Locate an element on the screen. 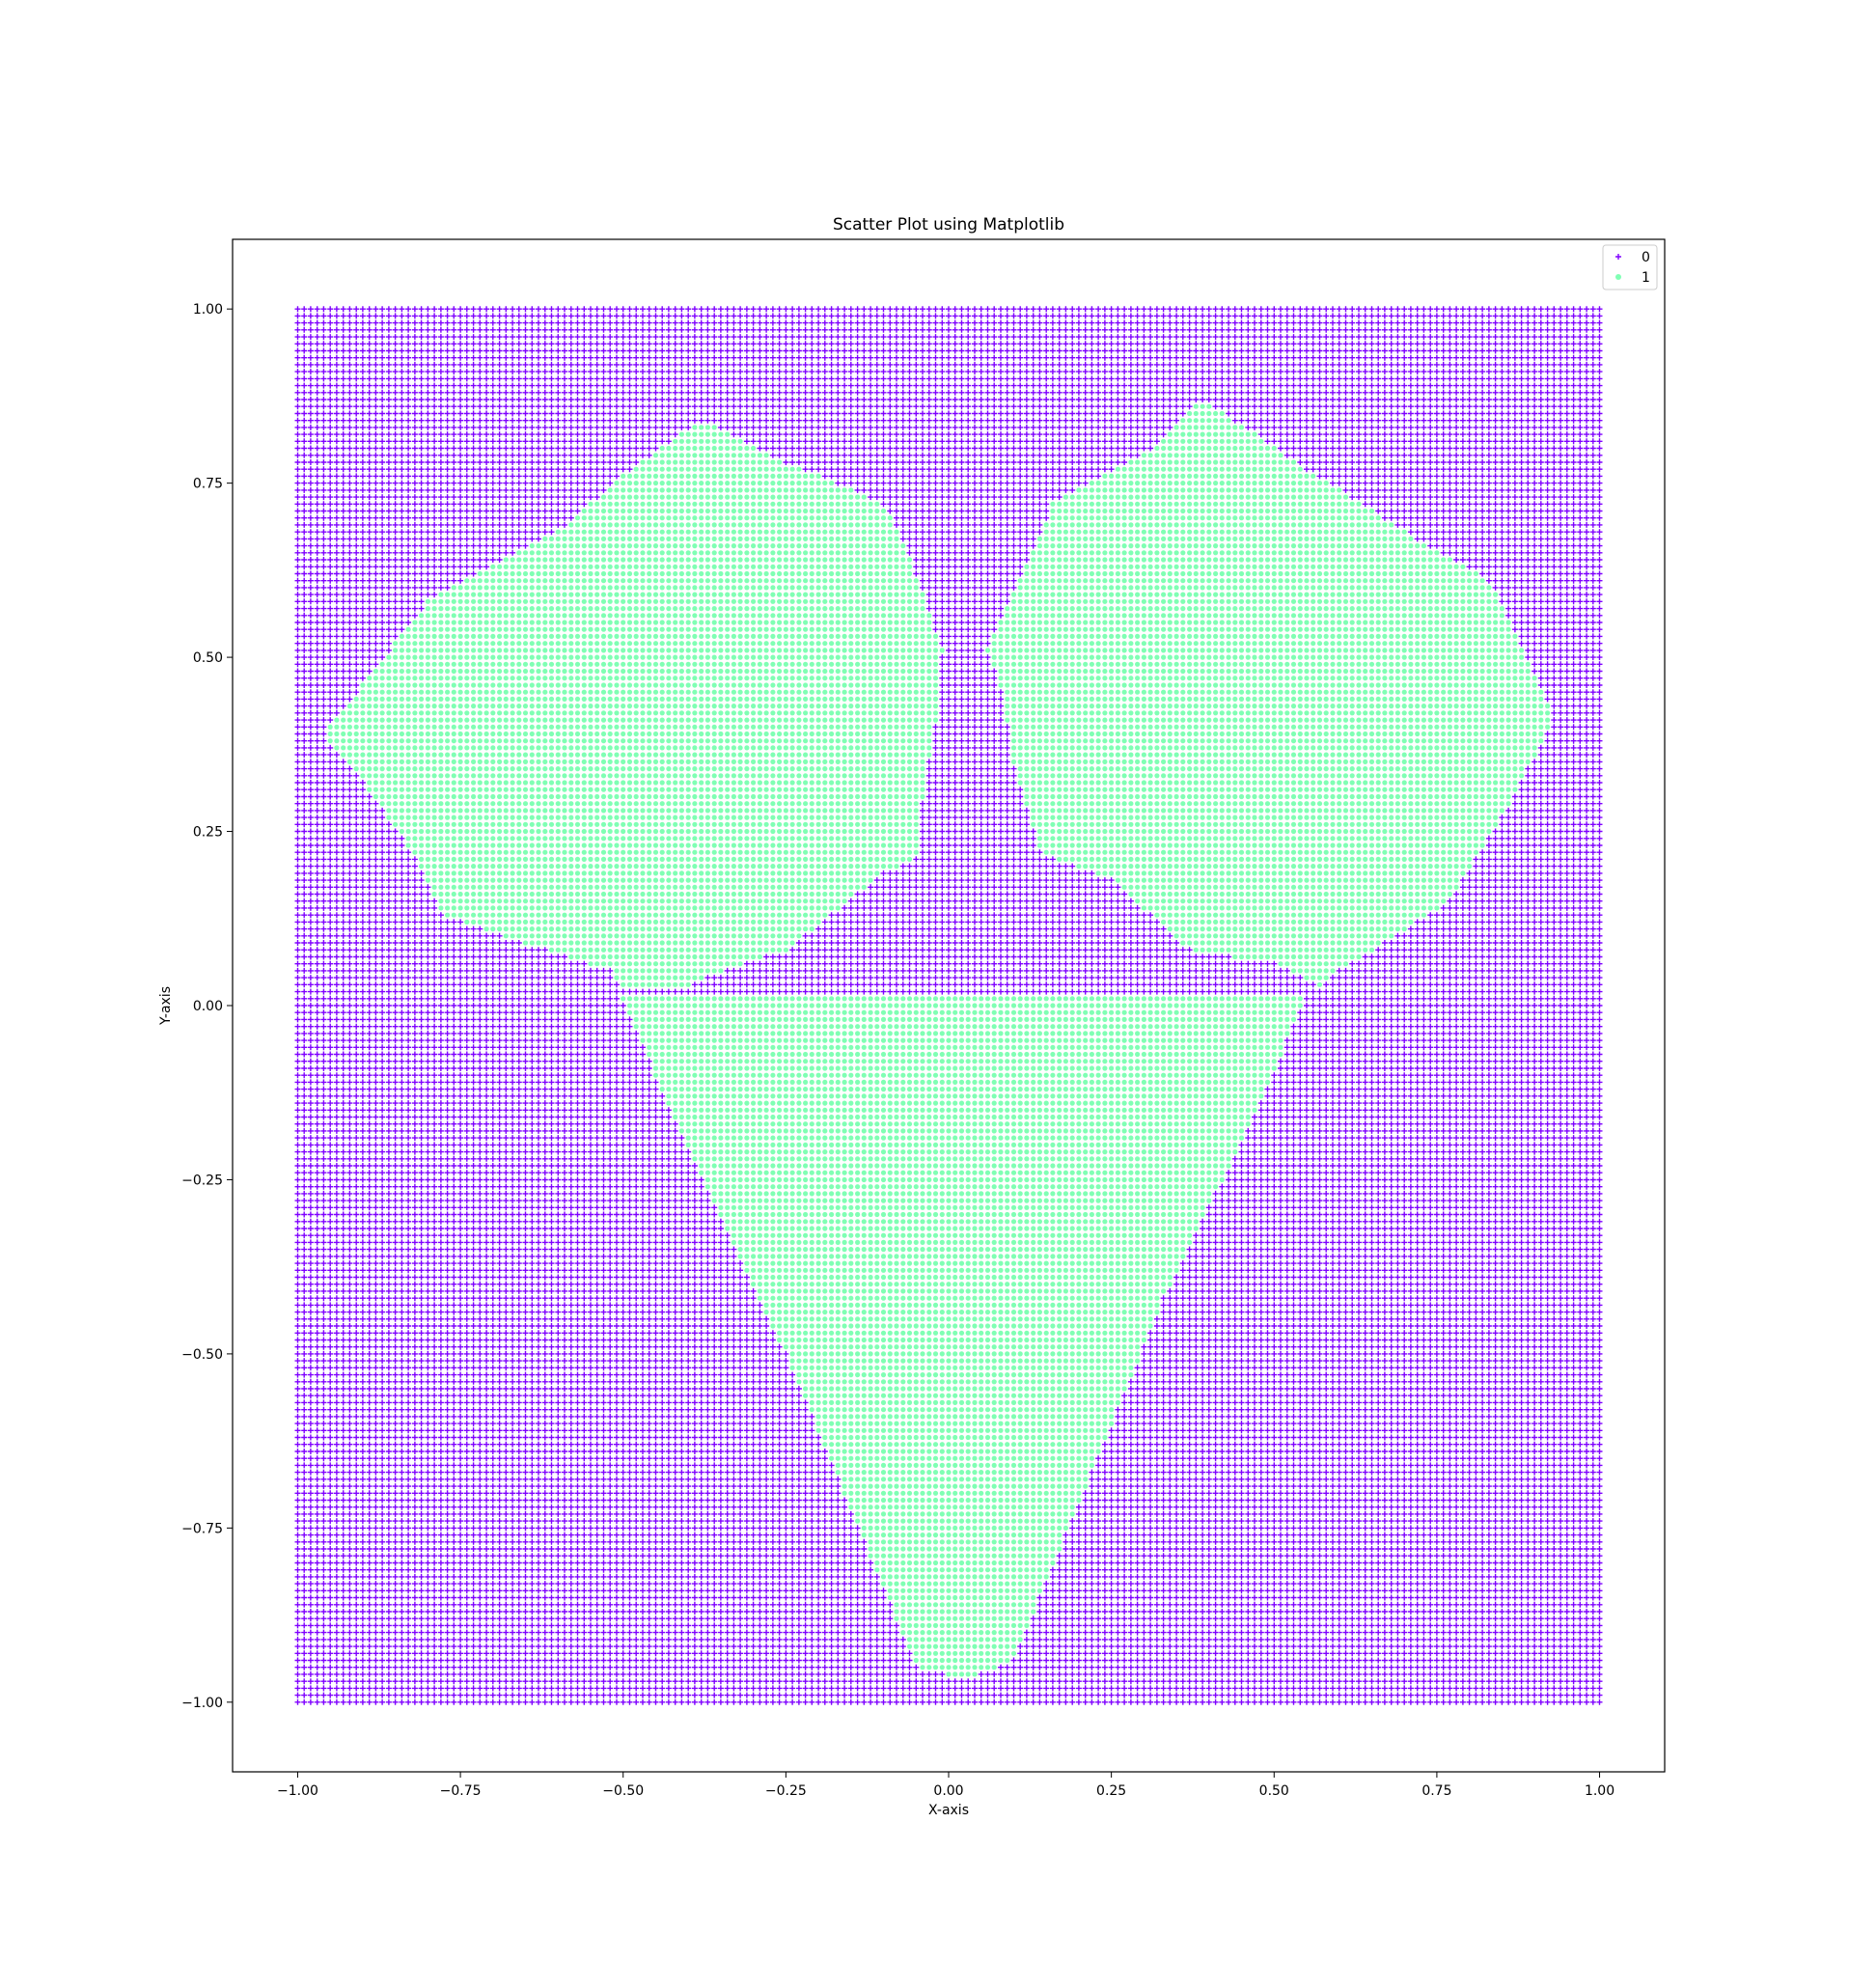  chart-title: Scatter Plot using Matplotlib is located at coordinates (948, 225).